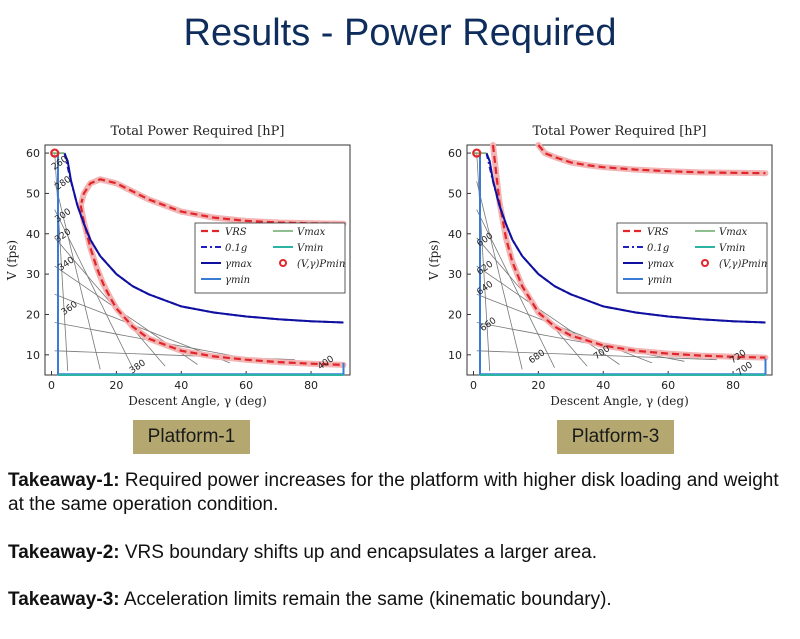 The image size is (800, 639). I want to click on takeaway-label: Takeaway-1:, so click(64, 480).